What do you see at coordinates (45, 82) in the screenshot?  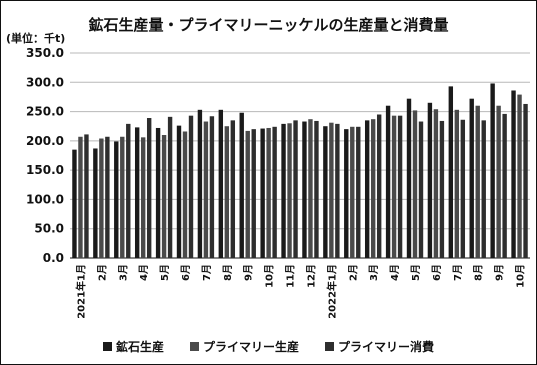 I see `y-tick-label: 300.0` at bounding box center [45, 82].